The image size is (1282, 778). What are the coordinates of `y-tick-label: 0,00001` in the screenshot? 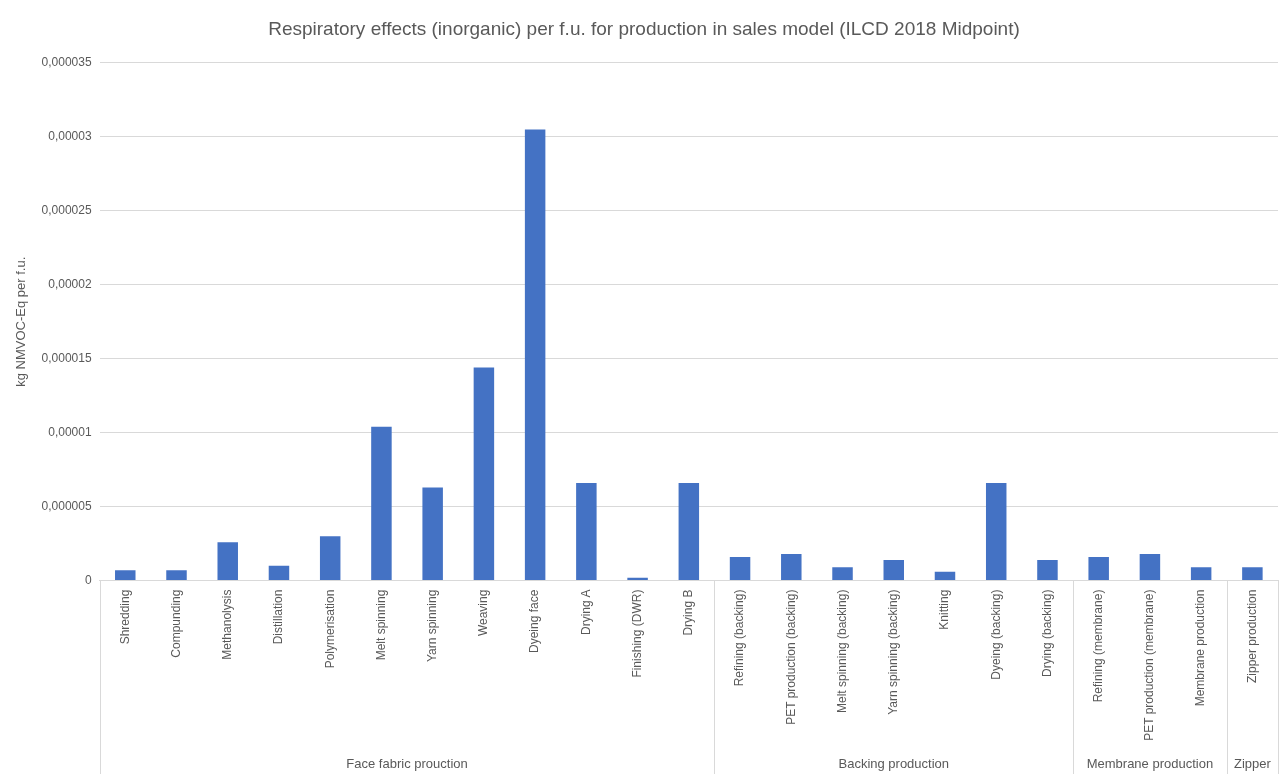 It's located at (70, 431).